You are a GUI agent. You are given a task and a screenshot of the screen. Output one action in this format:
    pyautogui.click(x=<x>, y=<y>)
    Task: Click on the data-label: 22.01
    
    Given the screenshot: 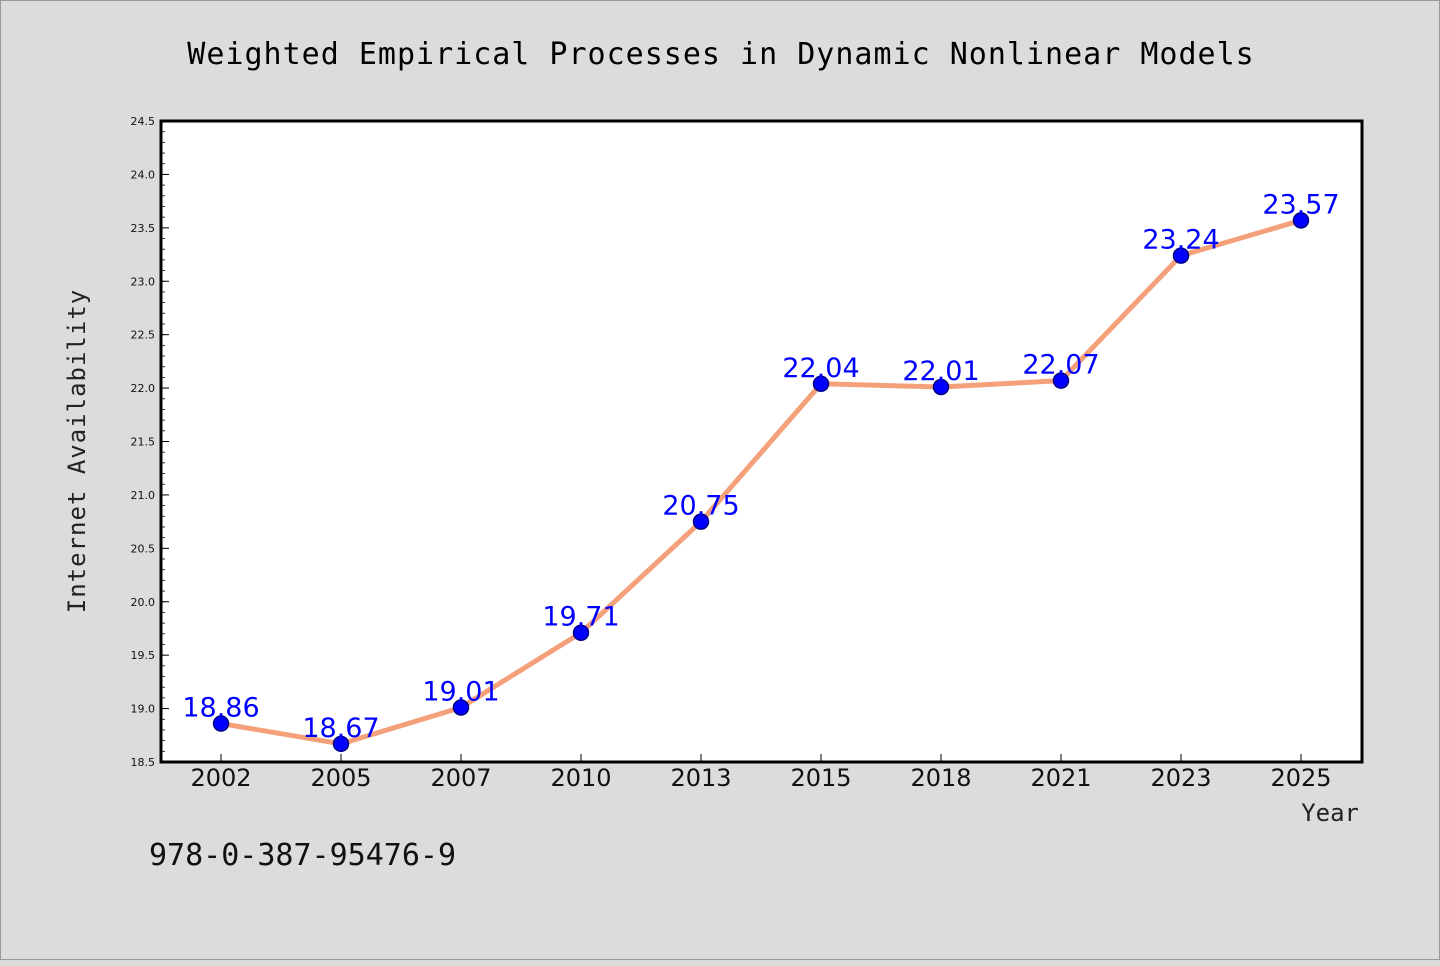 What is the action you would take?
    pyautogui.click(x=940, y=371)
    